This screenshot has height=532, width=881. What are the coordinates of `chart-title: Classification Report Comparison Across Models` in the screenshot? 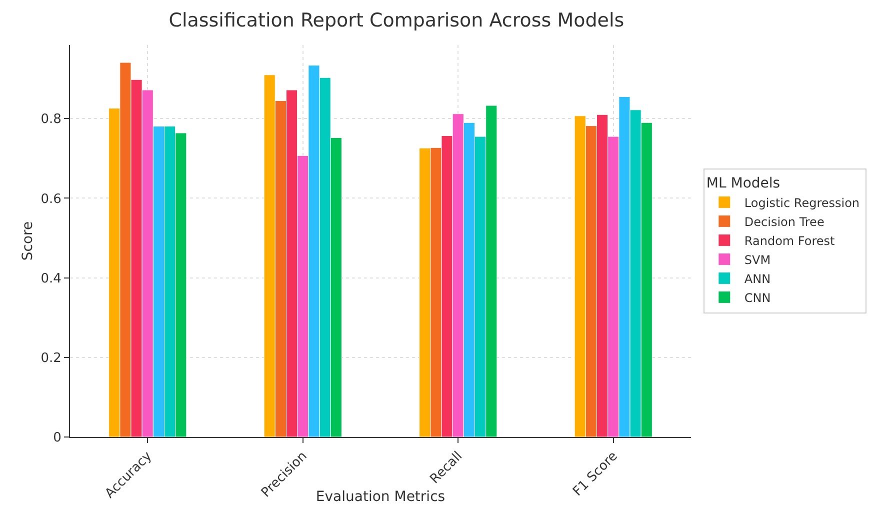 It's located at (396, 21).